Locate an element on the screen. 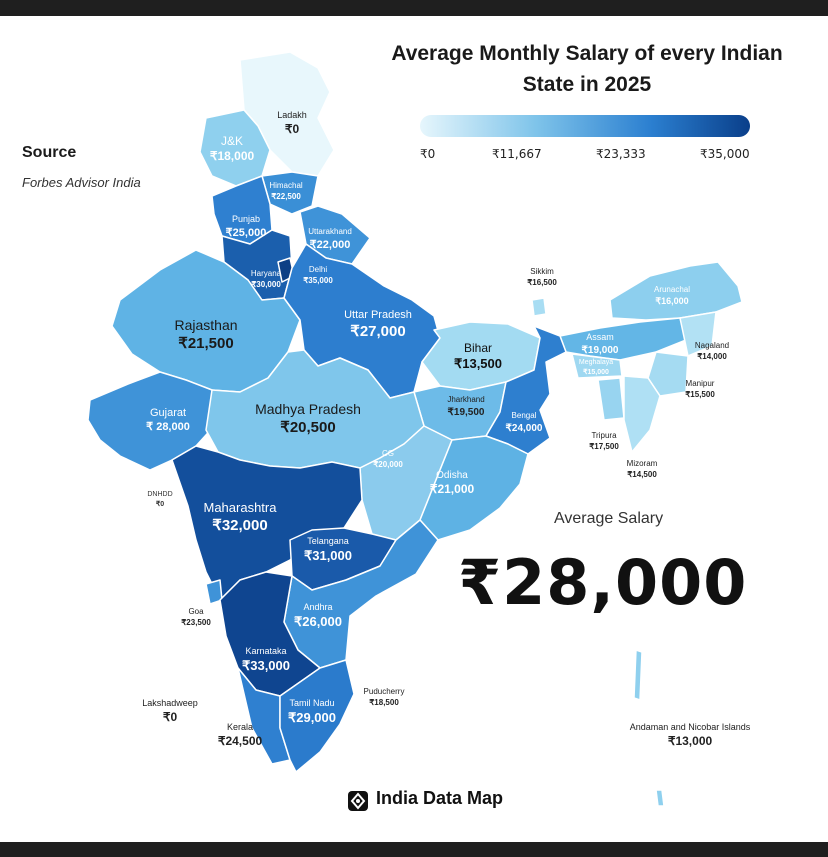 The height and width of the screenshot is (857, 828). source-value: Forbes Advisor India is located at coordinates (81, 182).